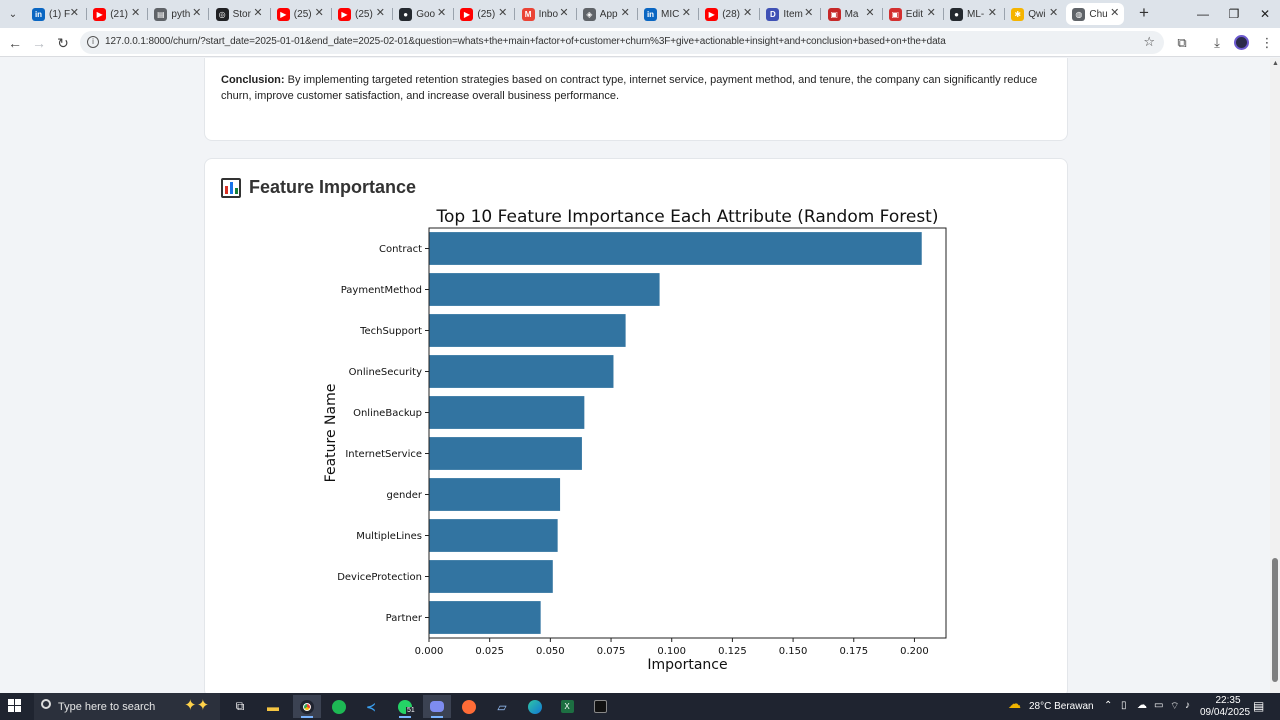 This screenshot has width=1280, height=720. I want to click on y-tick-label: PaymentMethod, so click(381, 290).